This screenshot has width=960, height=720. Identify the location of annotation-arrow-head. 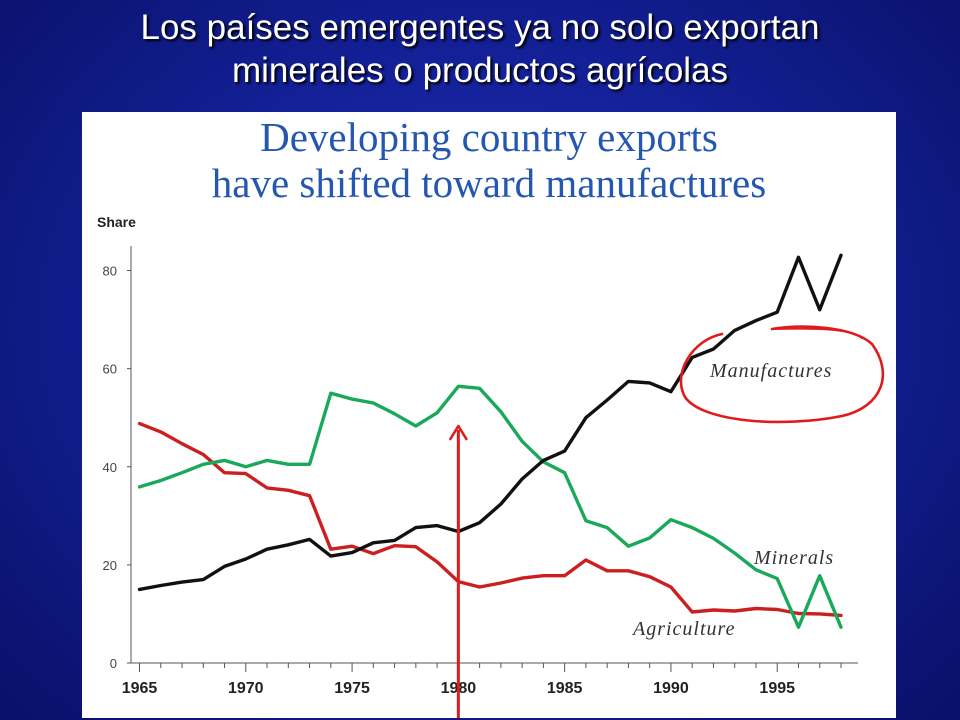
(458, 432).